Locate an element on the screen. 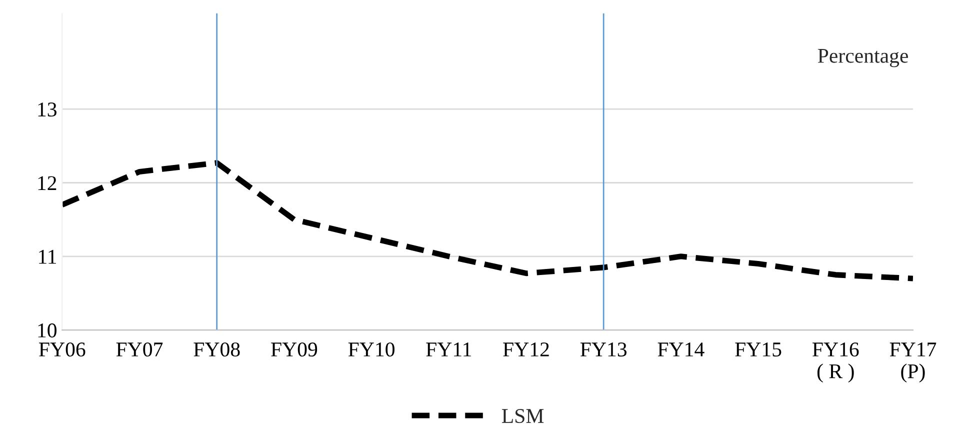 The image size is (956, 446). x-tick-label: FY11 is located at coordinates (448, 349).